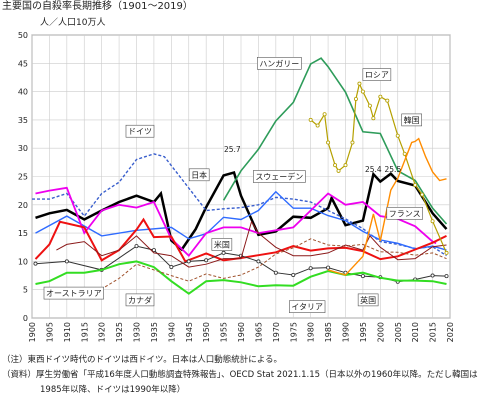 Image resolution: width=480 pixels, height=405 pixels. Describe the element at coordinates (415, 332) in the screenshot. I see `x-tick-label: 2010` at that location.